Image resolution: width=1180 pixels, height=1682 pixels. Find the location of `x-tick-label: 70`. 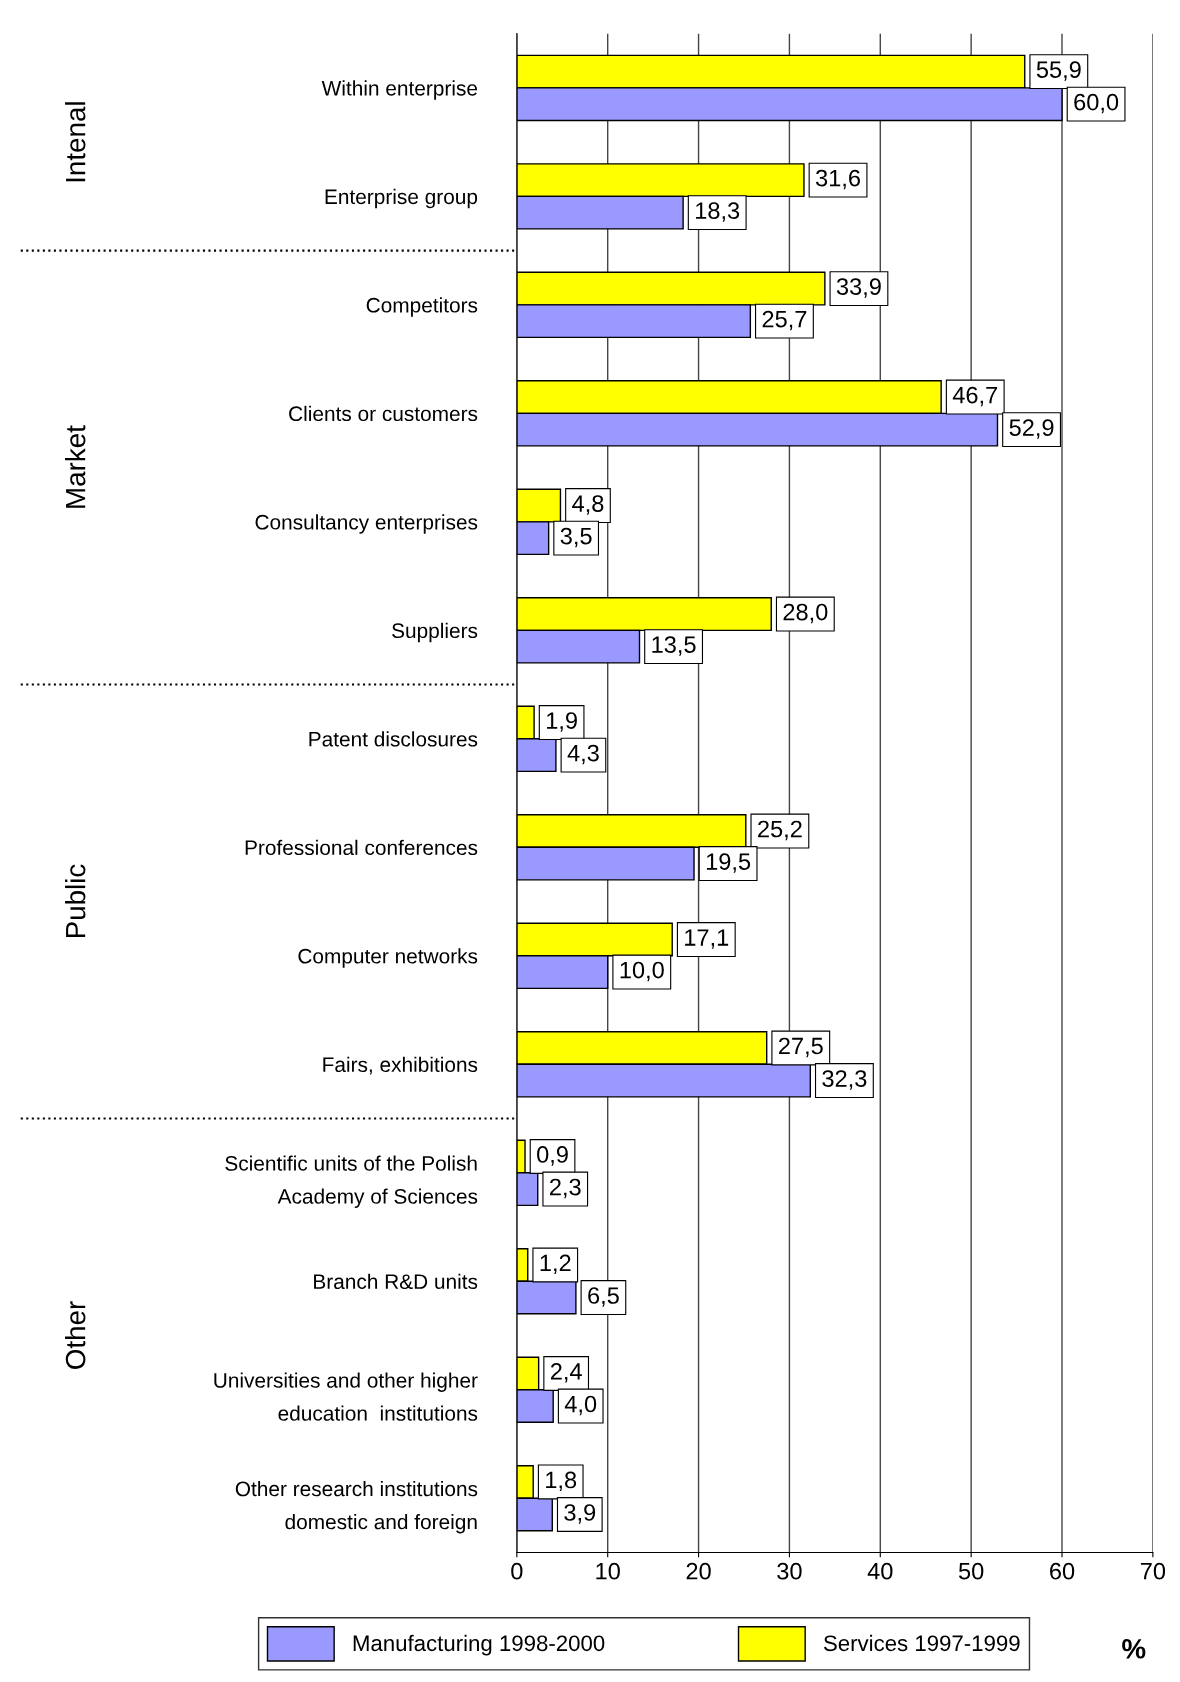

x-tick-label: 70 is located at coordinates (1153, 1571).